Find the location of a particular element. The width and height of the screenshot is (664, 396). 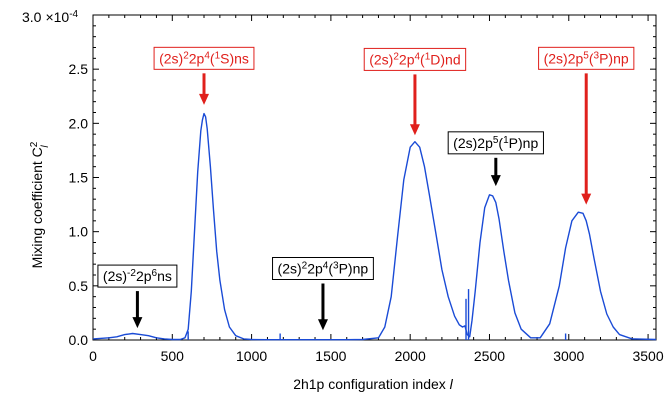

annotation-label: (2s)2p5(3P)np is located at coordinates (586, 58).